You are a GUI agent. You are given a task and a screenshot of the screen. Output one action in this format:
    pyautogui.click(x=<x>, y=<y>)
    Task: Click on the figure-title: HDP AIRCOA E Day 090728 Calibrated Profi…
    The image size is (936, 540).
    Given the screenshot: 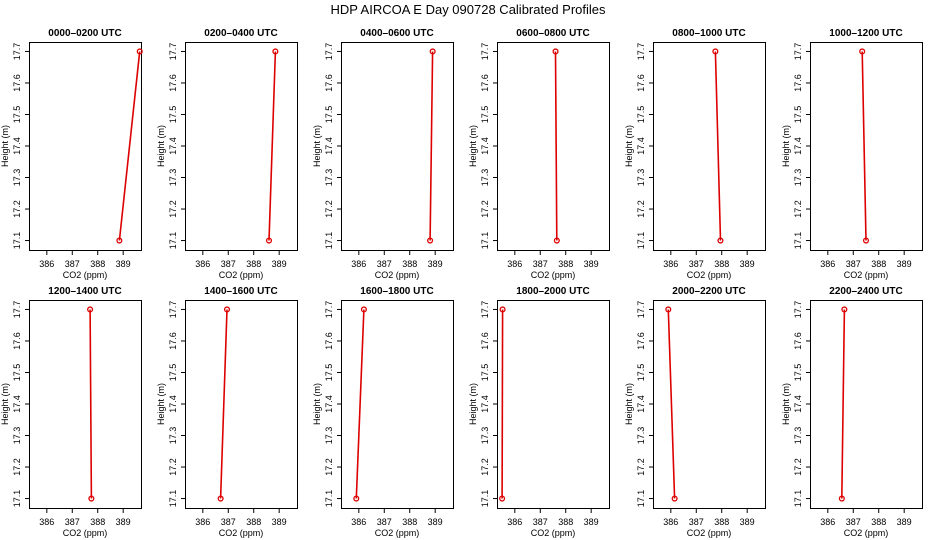 What is the action you would take?
    pyautogui.click(x=468, y=9)
    